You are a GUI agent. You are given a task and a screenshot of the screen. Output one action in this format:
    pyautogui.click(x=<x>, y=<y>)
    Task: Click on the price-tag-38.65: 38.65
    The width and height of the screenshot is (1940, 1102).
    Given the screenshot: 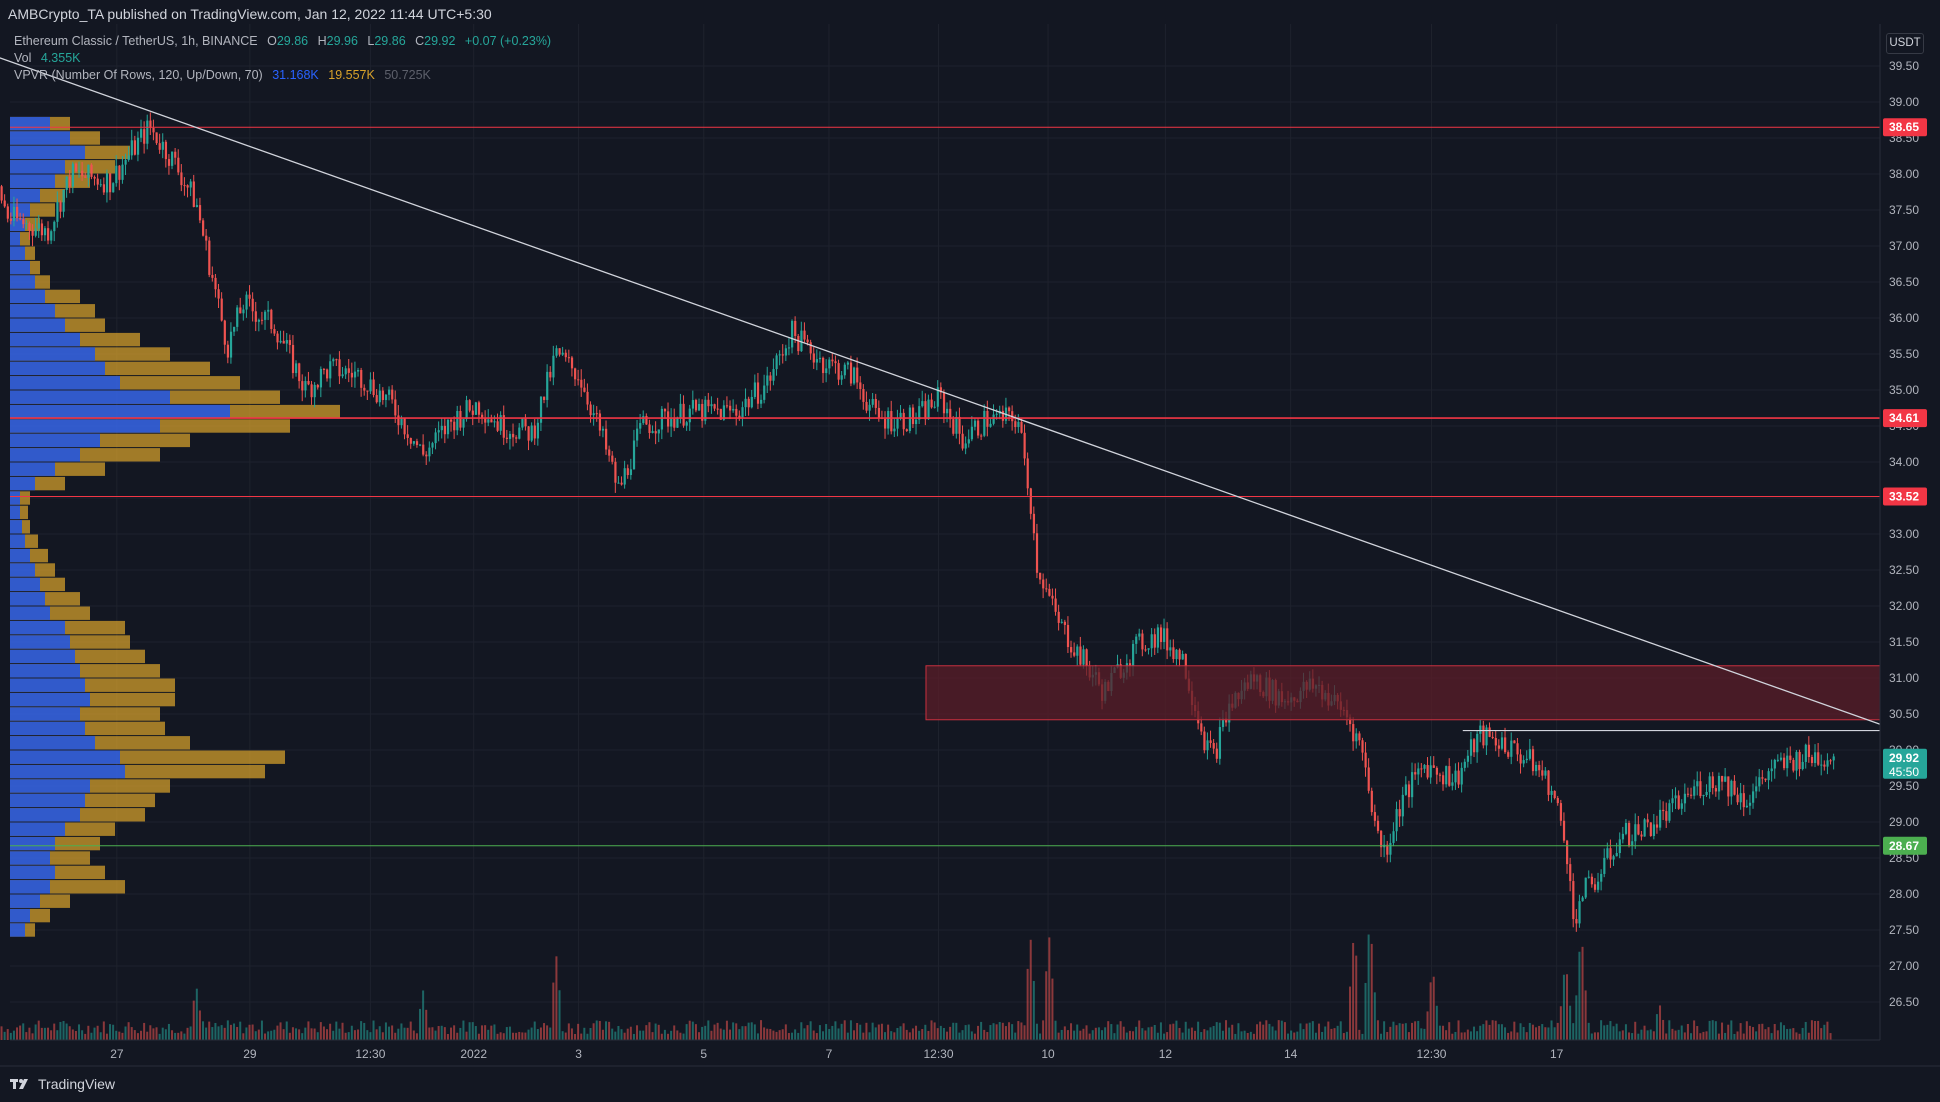 What is the action you would take?
    pyautogui.click(x=1904, y=127)
    